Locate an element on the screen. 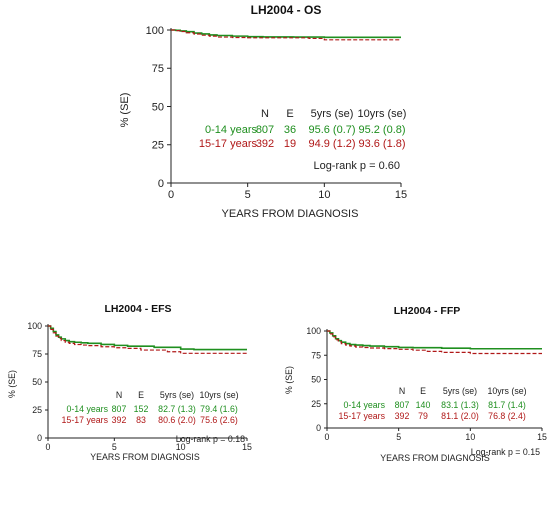  logrank-annotation: Log-rank p = 0.60 is located at coordinates (356, 166).